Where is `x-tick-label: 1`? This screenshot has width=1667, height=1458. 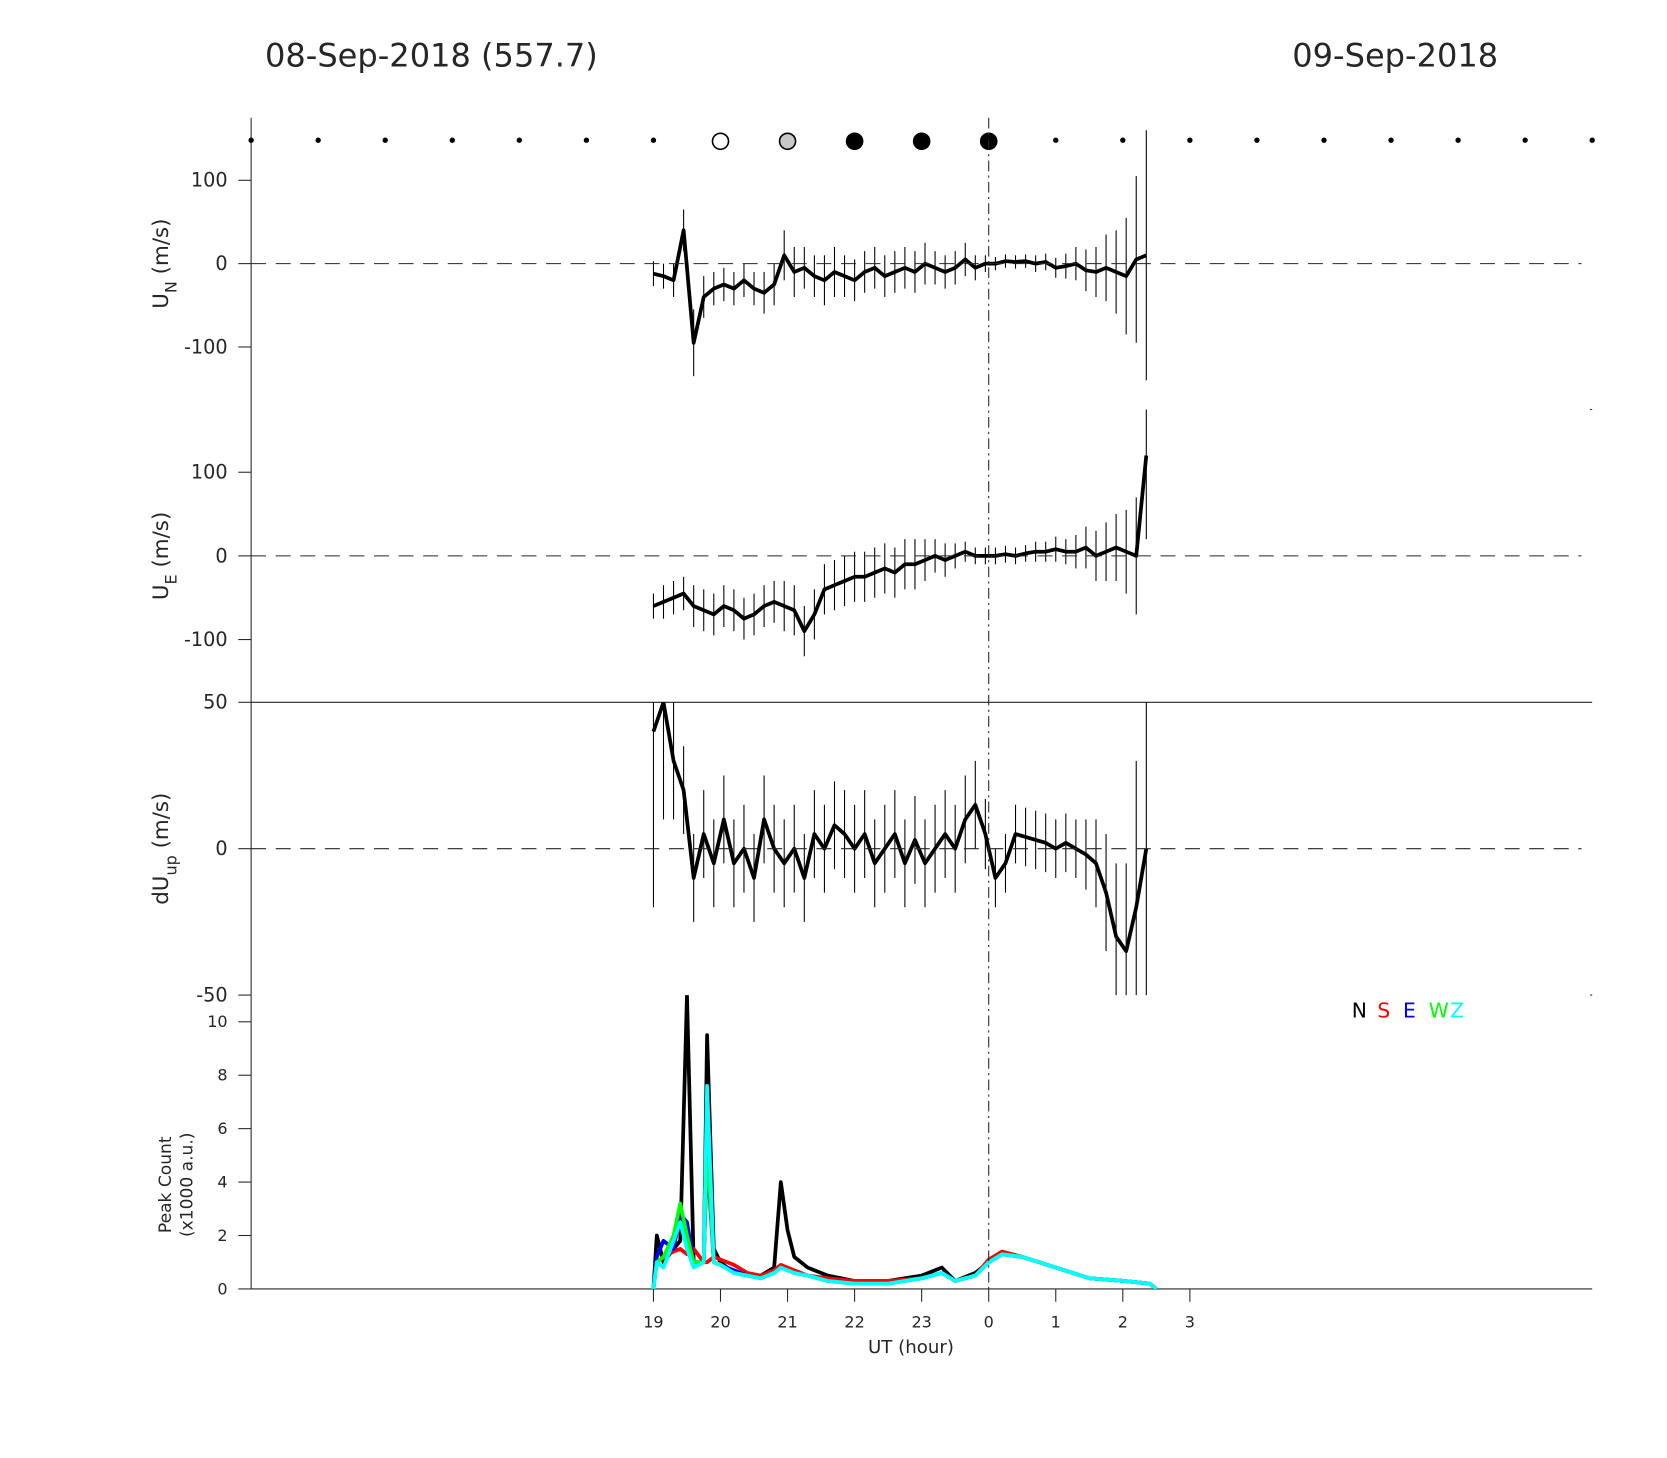 x-tick-label: 1 is located at coordinates (1056, 1321).